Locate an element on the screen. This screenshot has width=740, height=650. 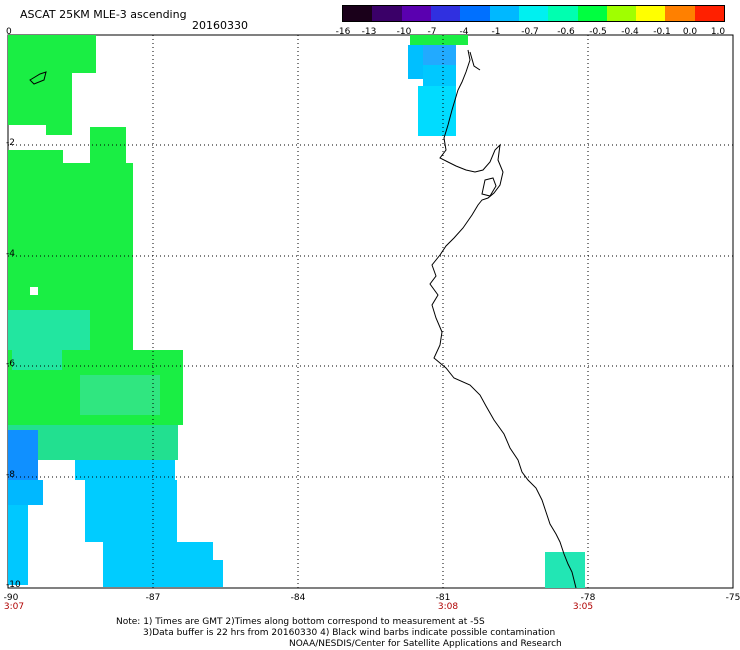
y-axis-label: -10 is located at coordinates (13, 585).